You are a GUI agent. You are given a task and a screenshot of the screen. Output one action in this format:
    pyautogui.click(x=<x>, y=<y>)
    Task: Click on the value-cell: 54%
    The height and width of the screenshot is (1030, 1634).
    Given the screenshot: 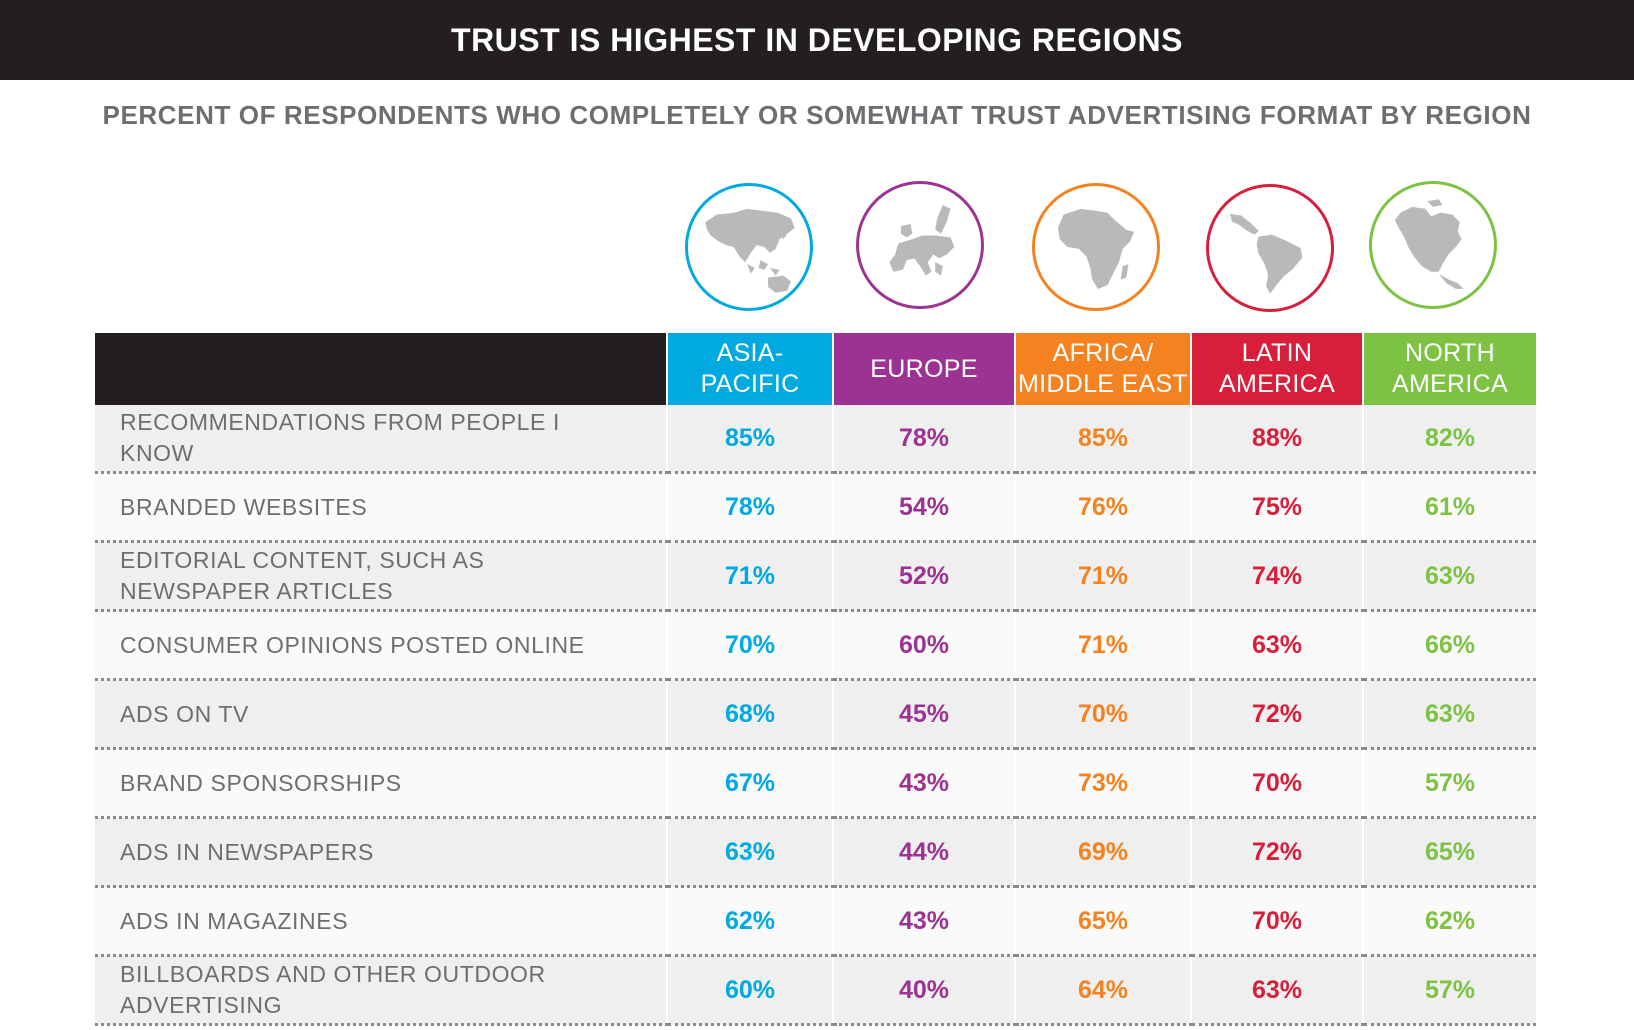 What is the action you would take?
    pyautogui.click(x=924, y=507)
    